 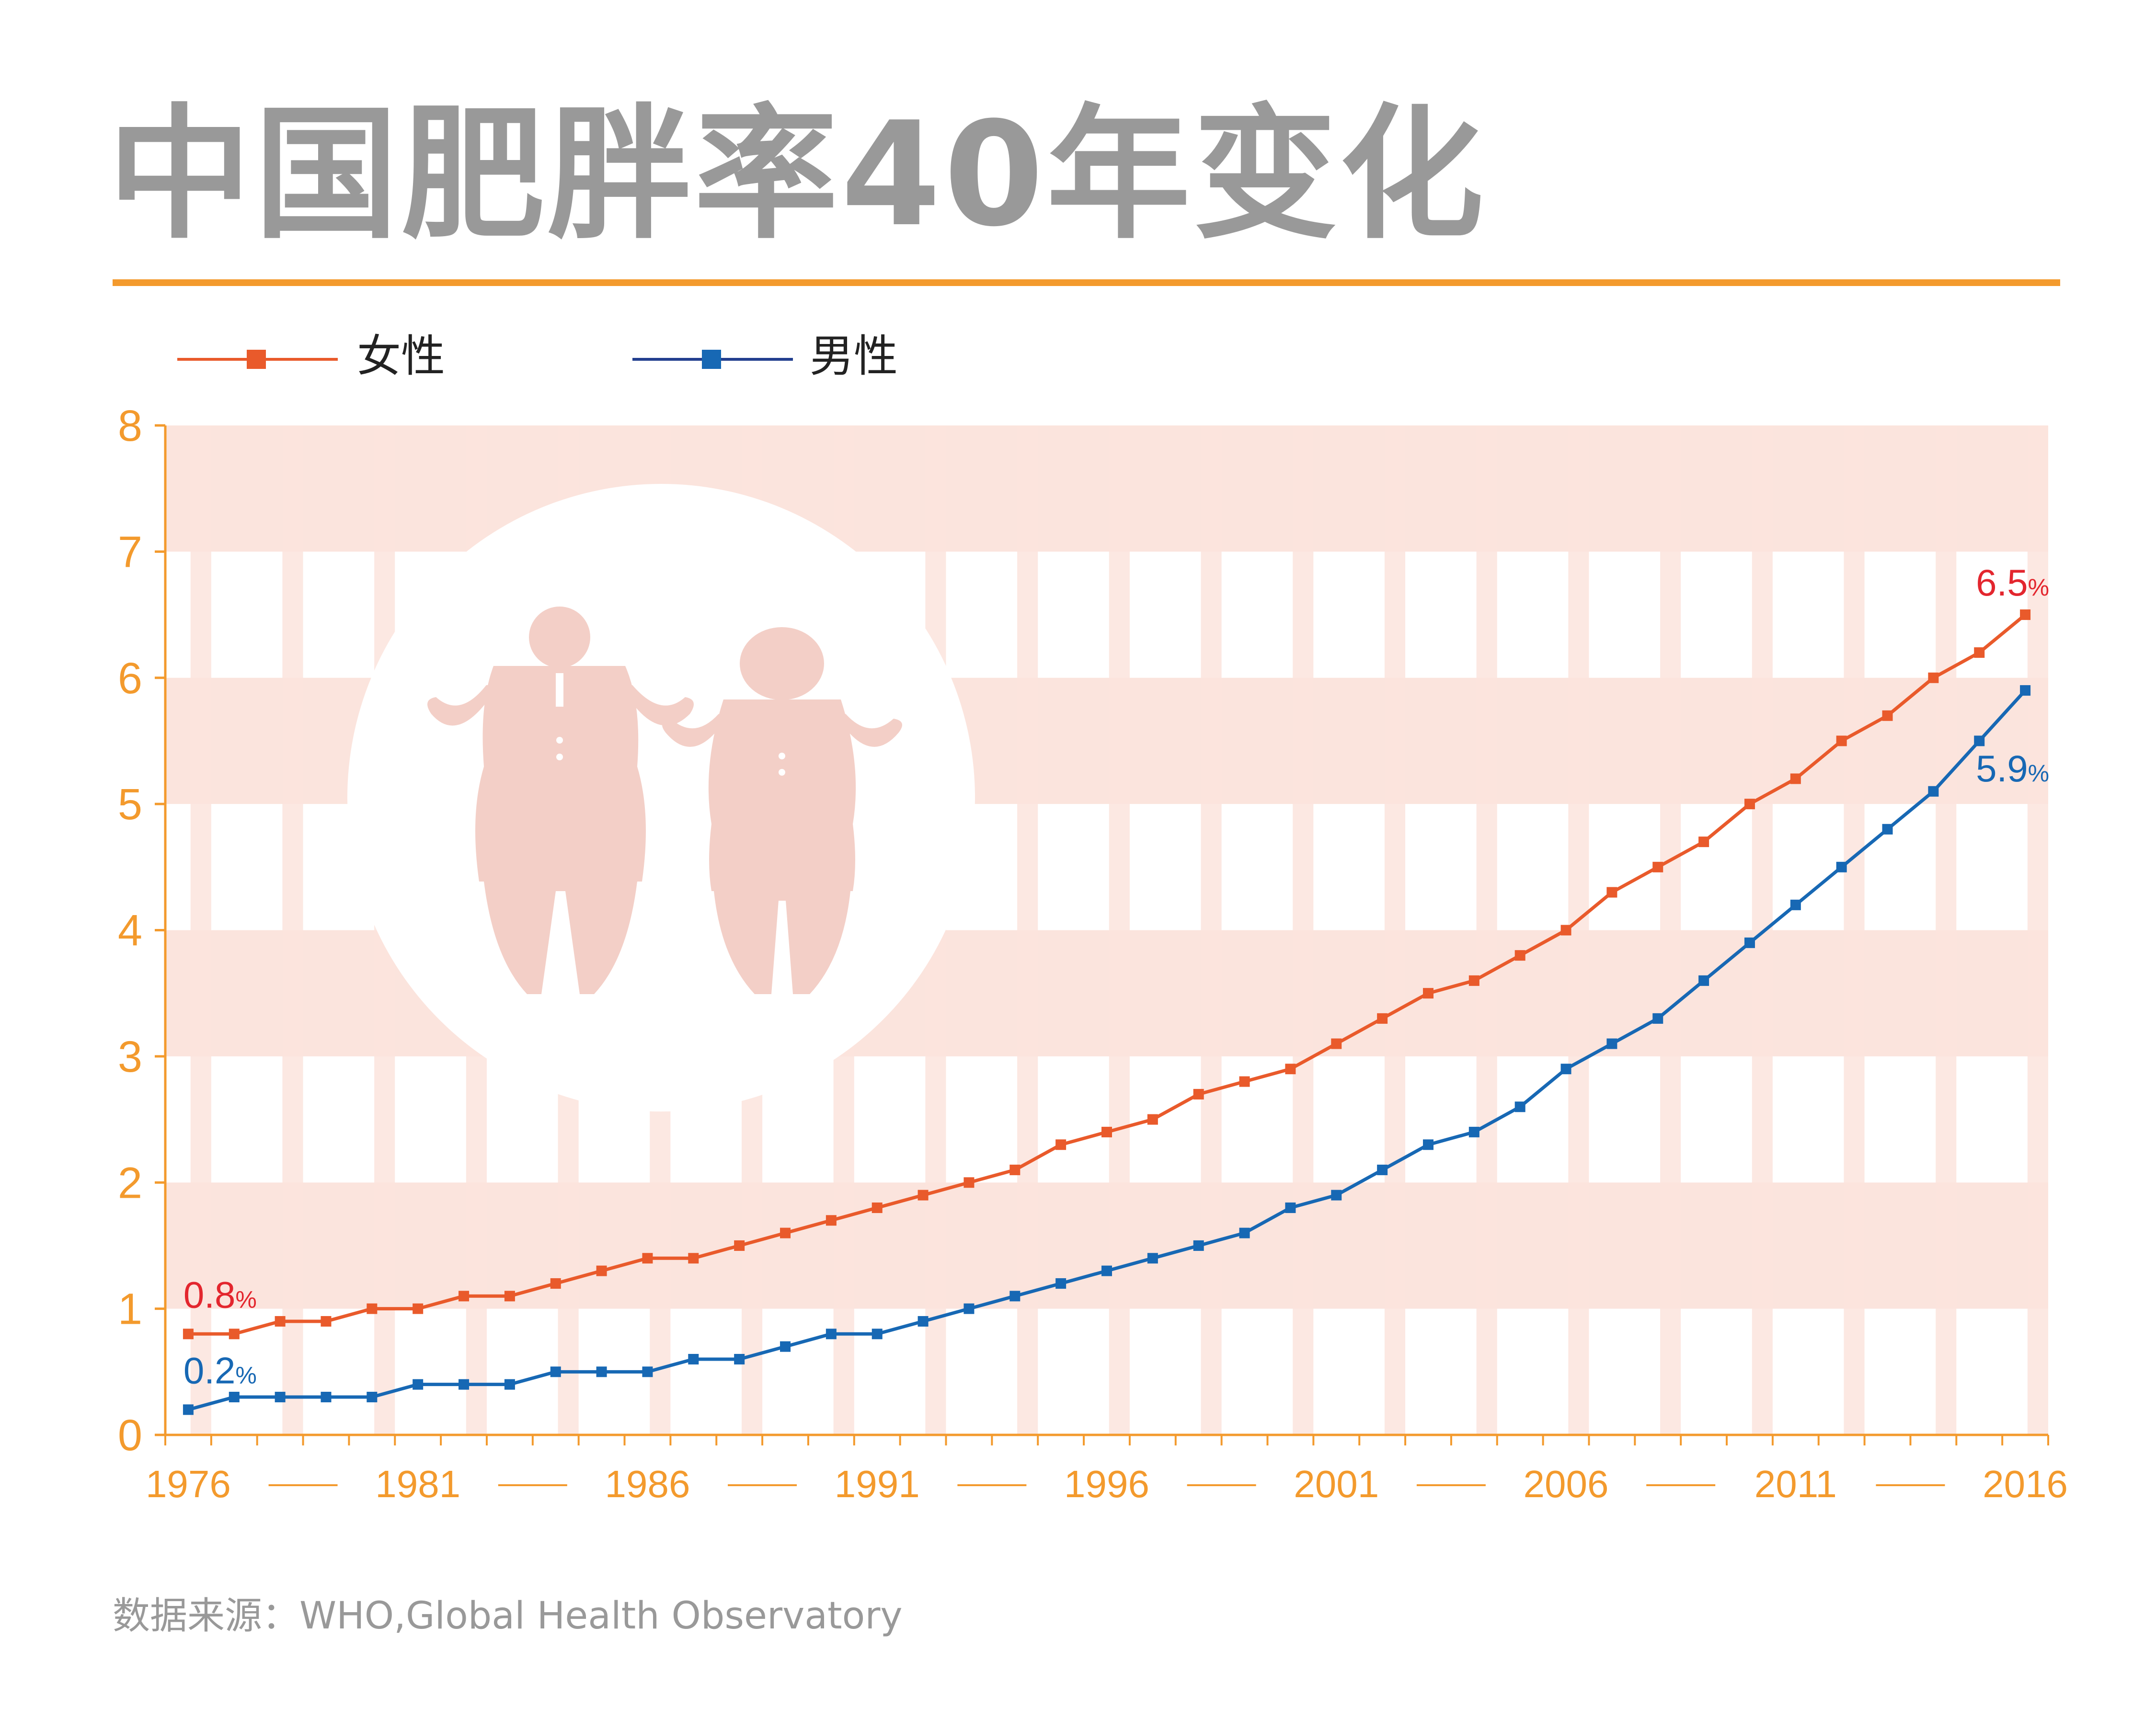 I want to click on legend-label-male: 男性, so click(x=854, y=357).